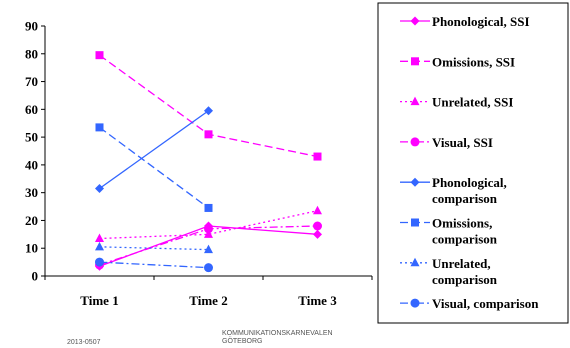  Describe the element at coordinates (31, 164) in the screenshot. I see `y-tick-label: 40` at that location.